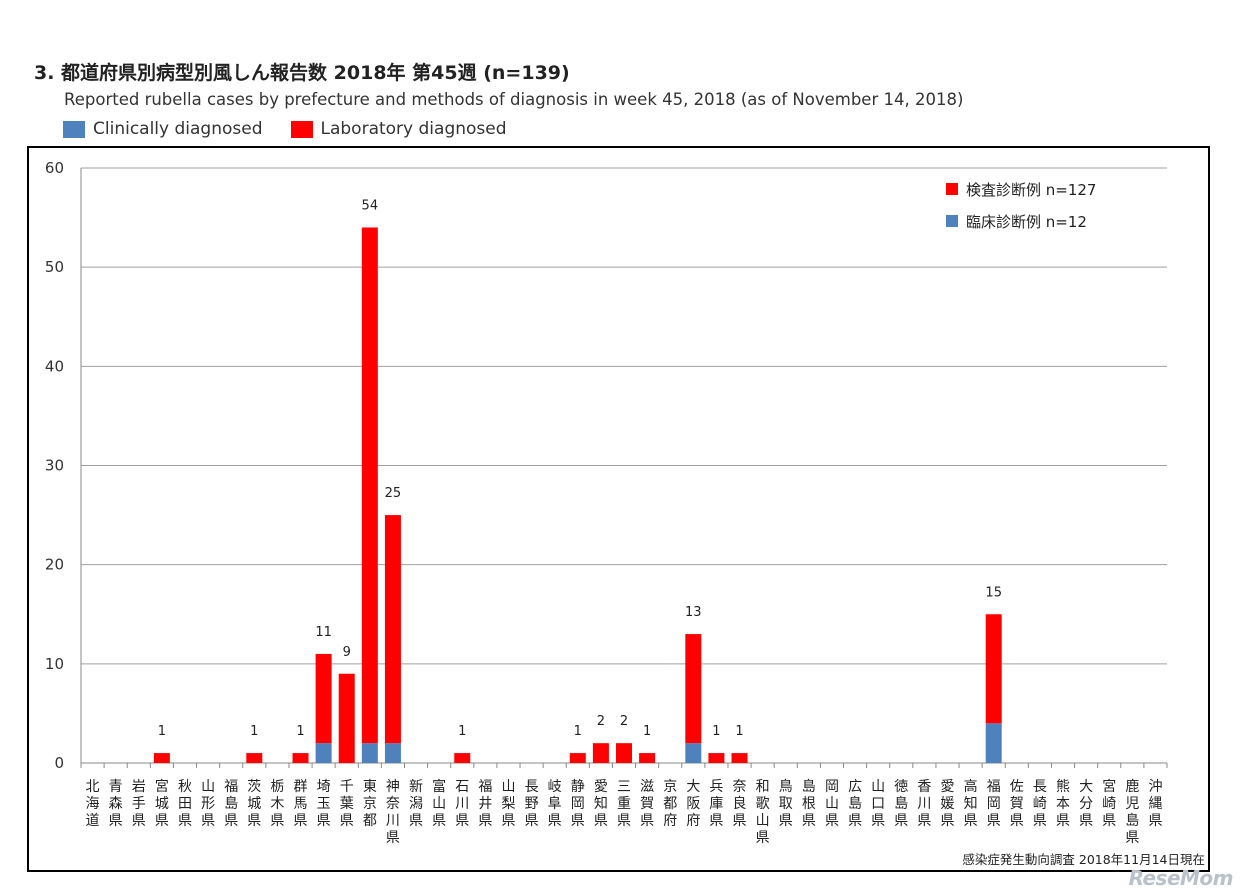  What do you see at coordinates (462, 804) in the screenshot?
I see `x-tick-label: 石川県` at bounding box center [462, 804].